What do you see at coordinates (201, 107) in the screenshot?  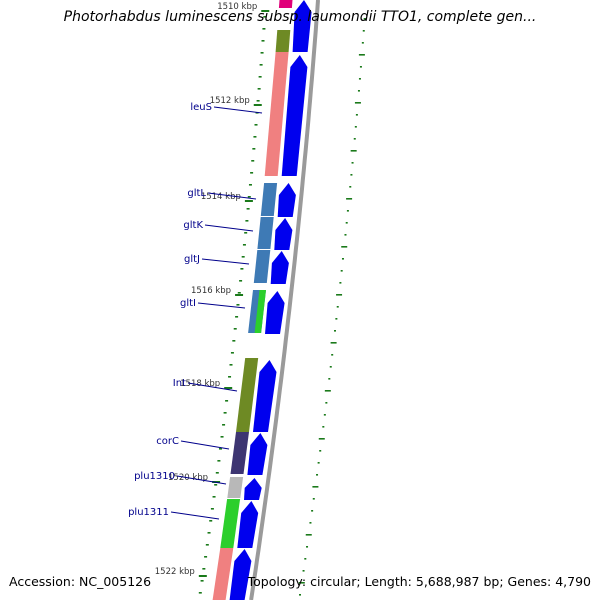 I see `gene-label-leus: leuS` at bounding box center [201, 107].